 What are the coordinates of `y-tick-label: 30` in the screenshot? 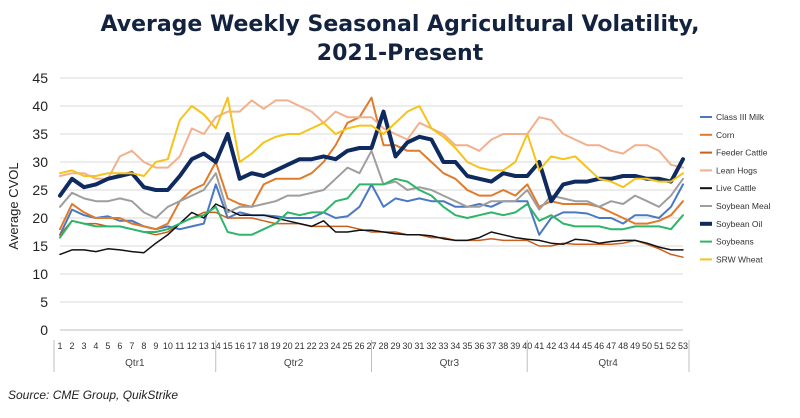 It's located at (40, 162).